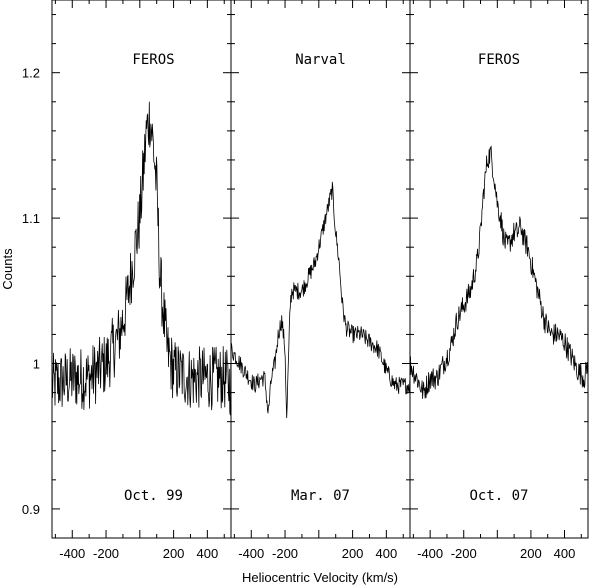  Describe the element at coordinates (31, 73) in the screenshot. I see `y-tick-label: 1.2` at that location.